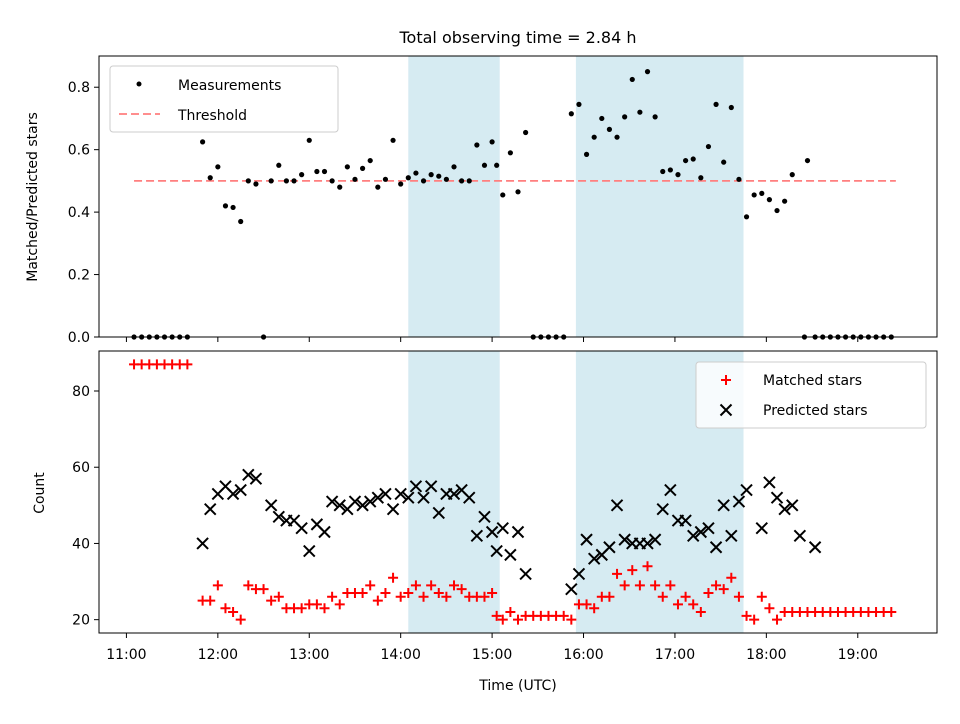 Image resolution: width=960 pixels, height=724 pixels. I want to click on count-legend: Matched stars Predicted stars, so click(811, 395).